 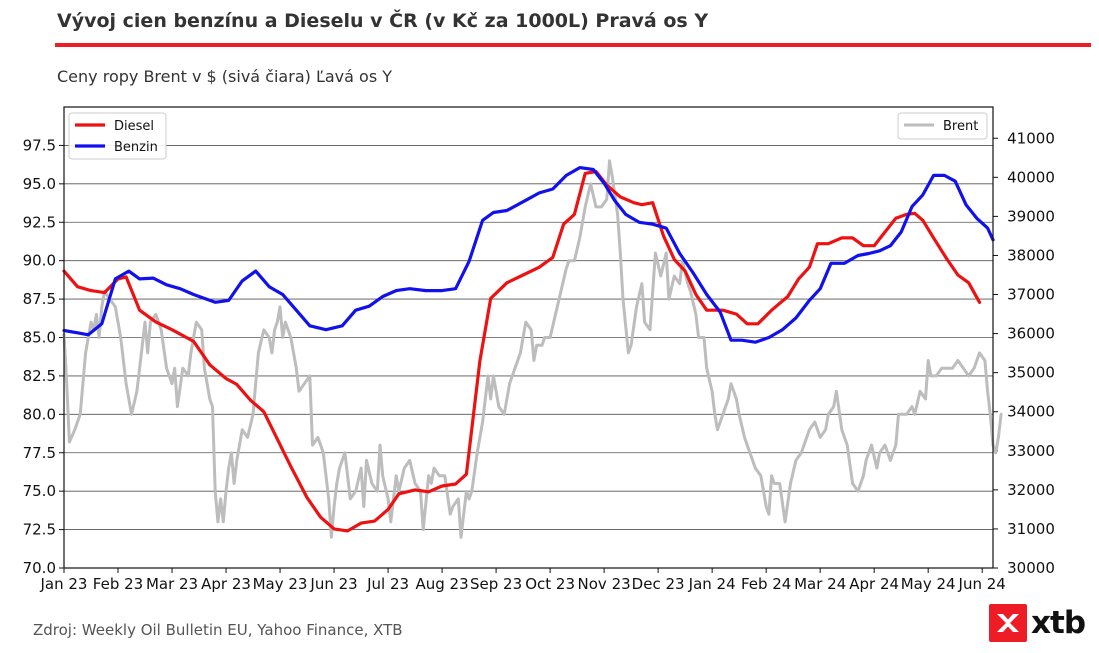 What do you see at coordinates (39, 568) in the screenshot?
I see `left-axis-tick-label: 70.0` at bounding box center [39, 568].